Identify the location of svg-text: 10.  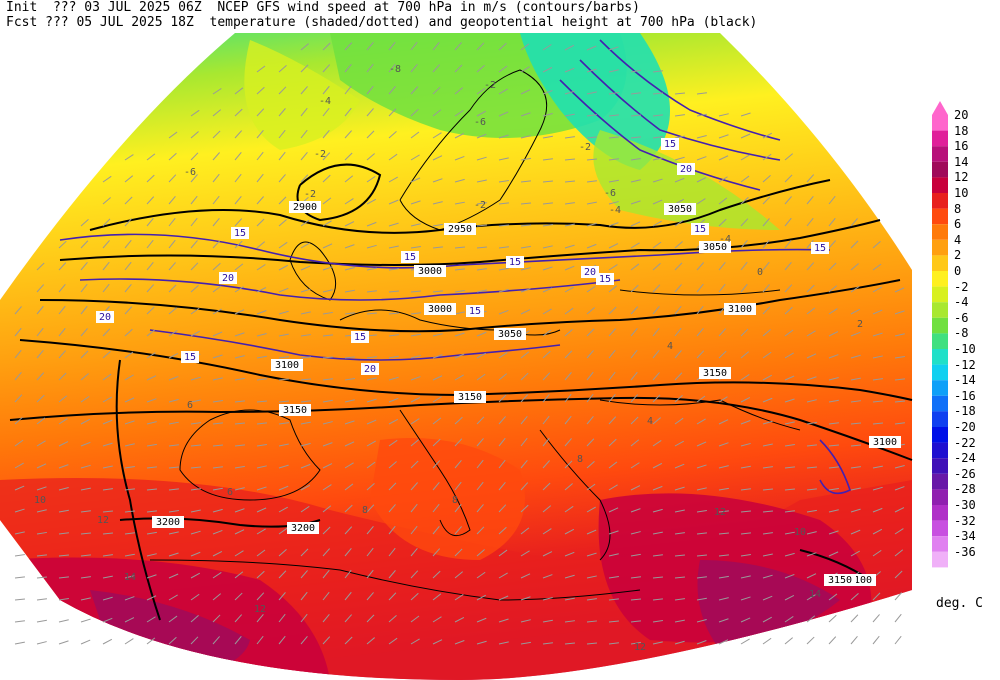
(40, 500).